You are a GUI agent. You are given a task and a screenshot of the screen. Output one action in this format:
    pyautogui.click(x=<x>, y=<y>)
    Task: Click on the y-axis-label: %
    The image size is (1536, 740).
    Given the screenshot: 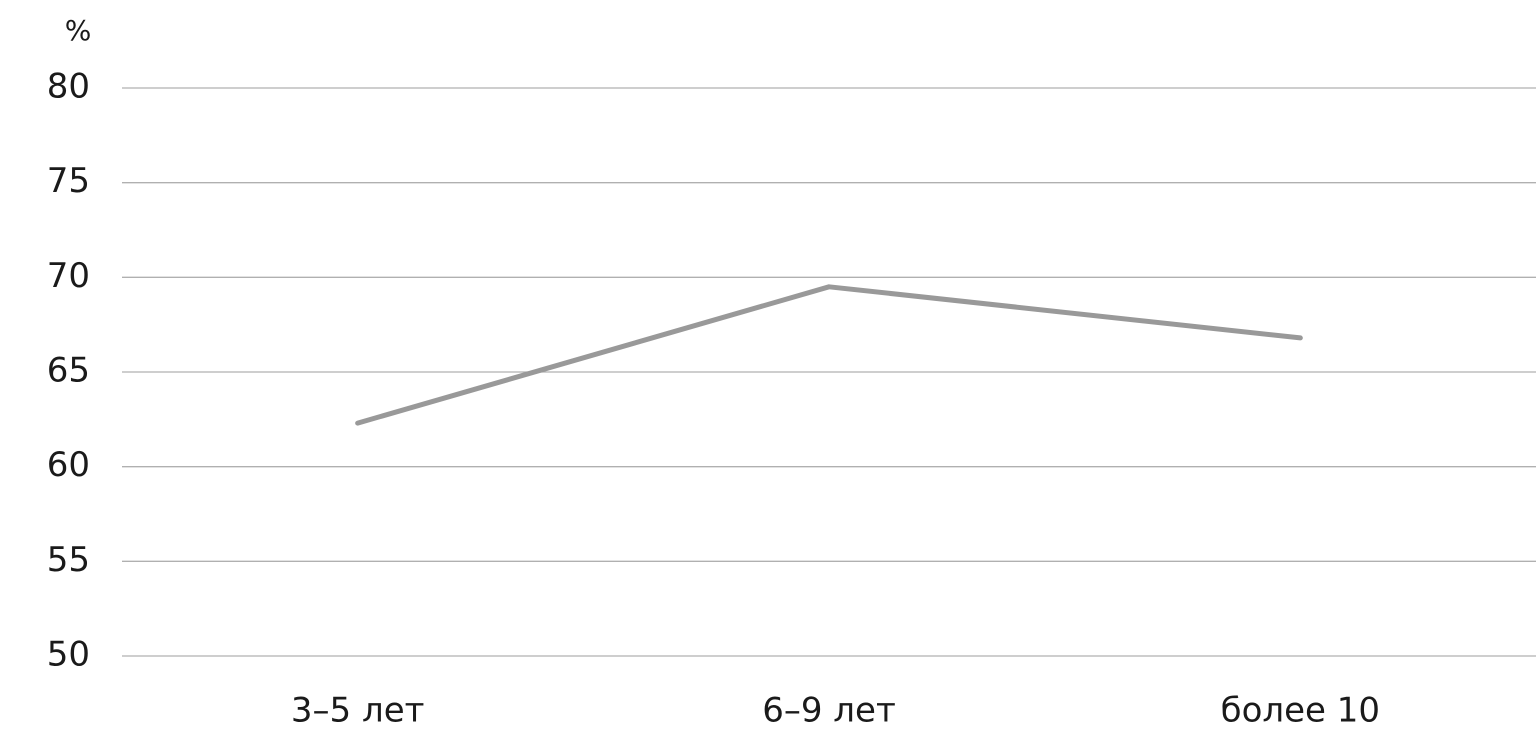 What is the action you would take?
    pyautogui.click(x=78, y=30)
    